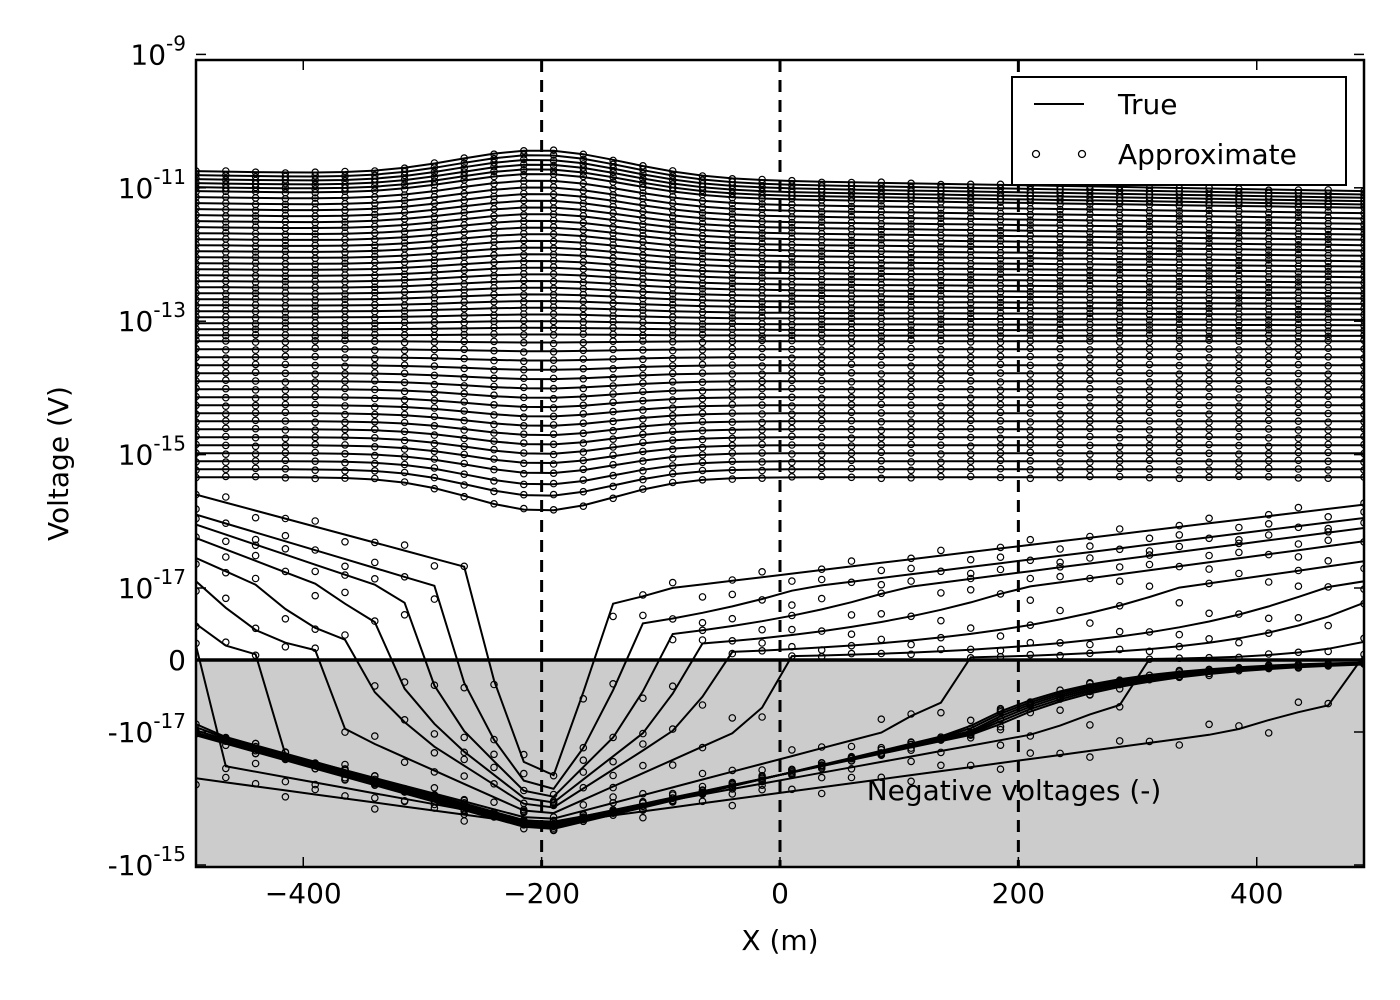 The image size is (1400, 1000). I want to click on x-tick-label: 200, so click(1018, 893).